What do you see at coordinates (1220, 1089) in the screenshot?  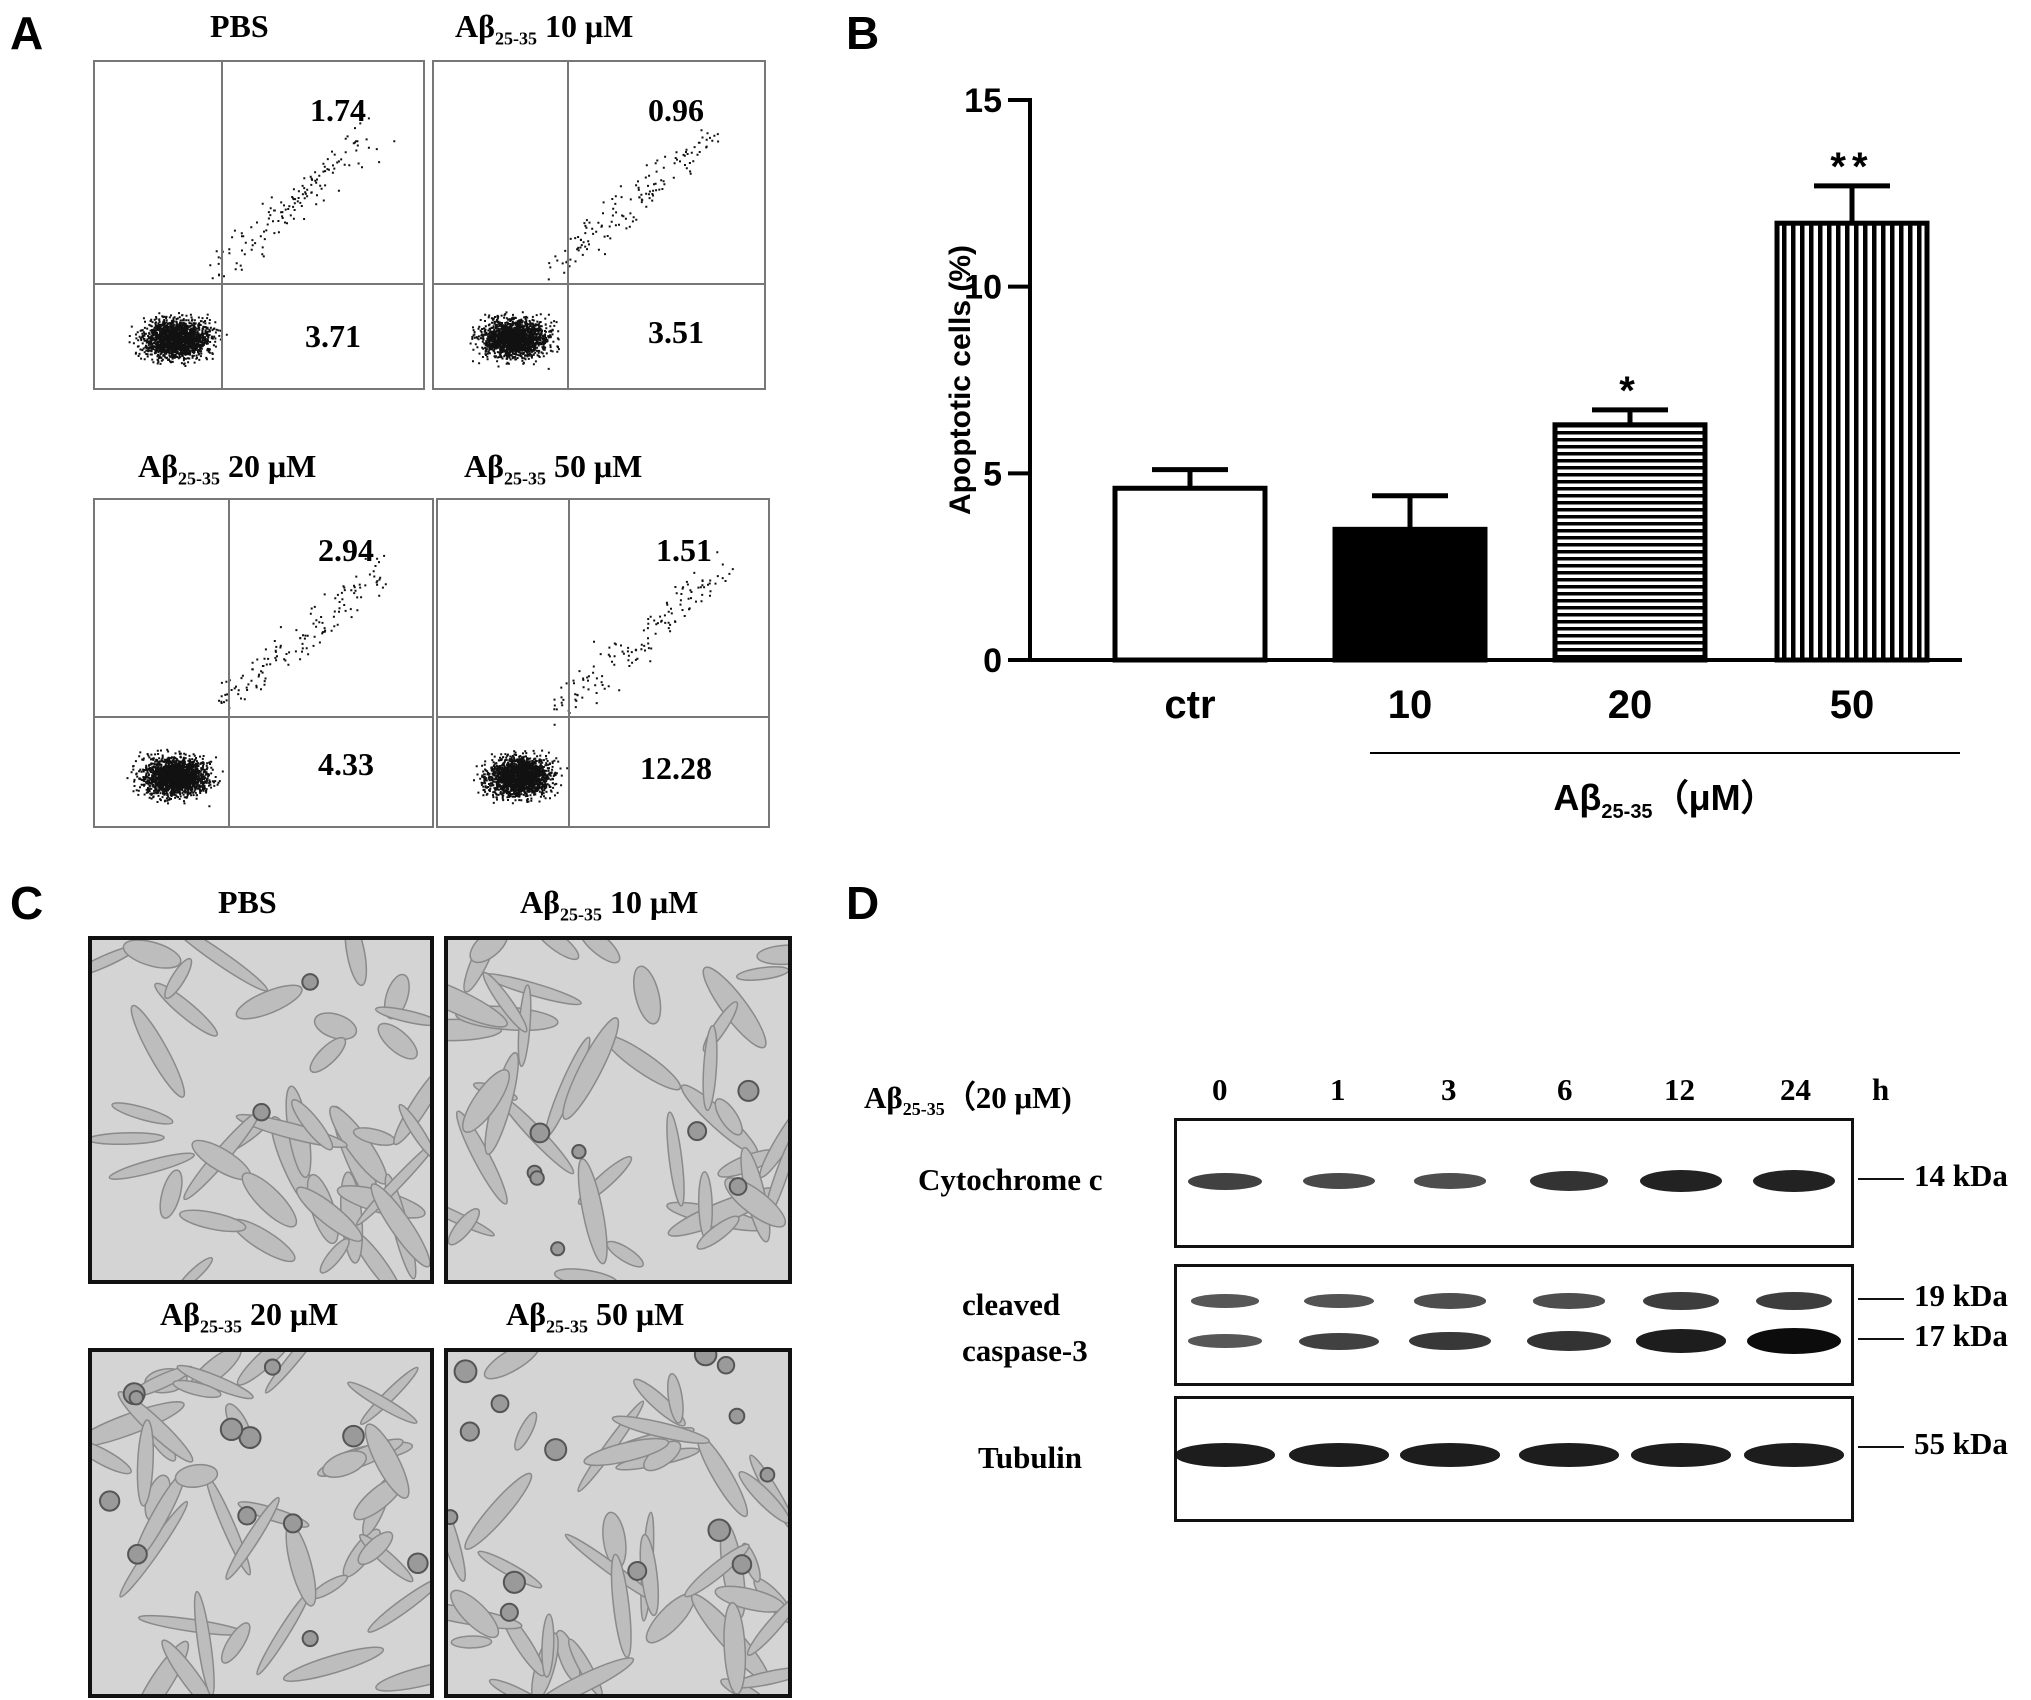 I see `timepoint-label: 0` at bounding box center [1220, 1089].